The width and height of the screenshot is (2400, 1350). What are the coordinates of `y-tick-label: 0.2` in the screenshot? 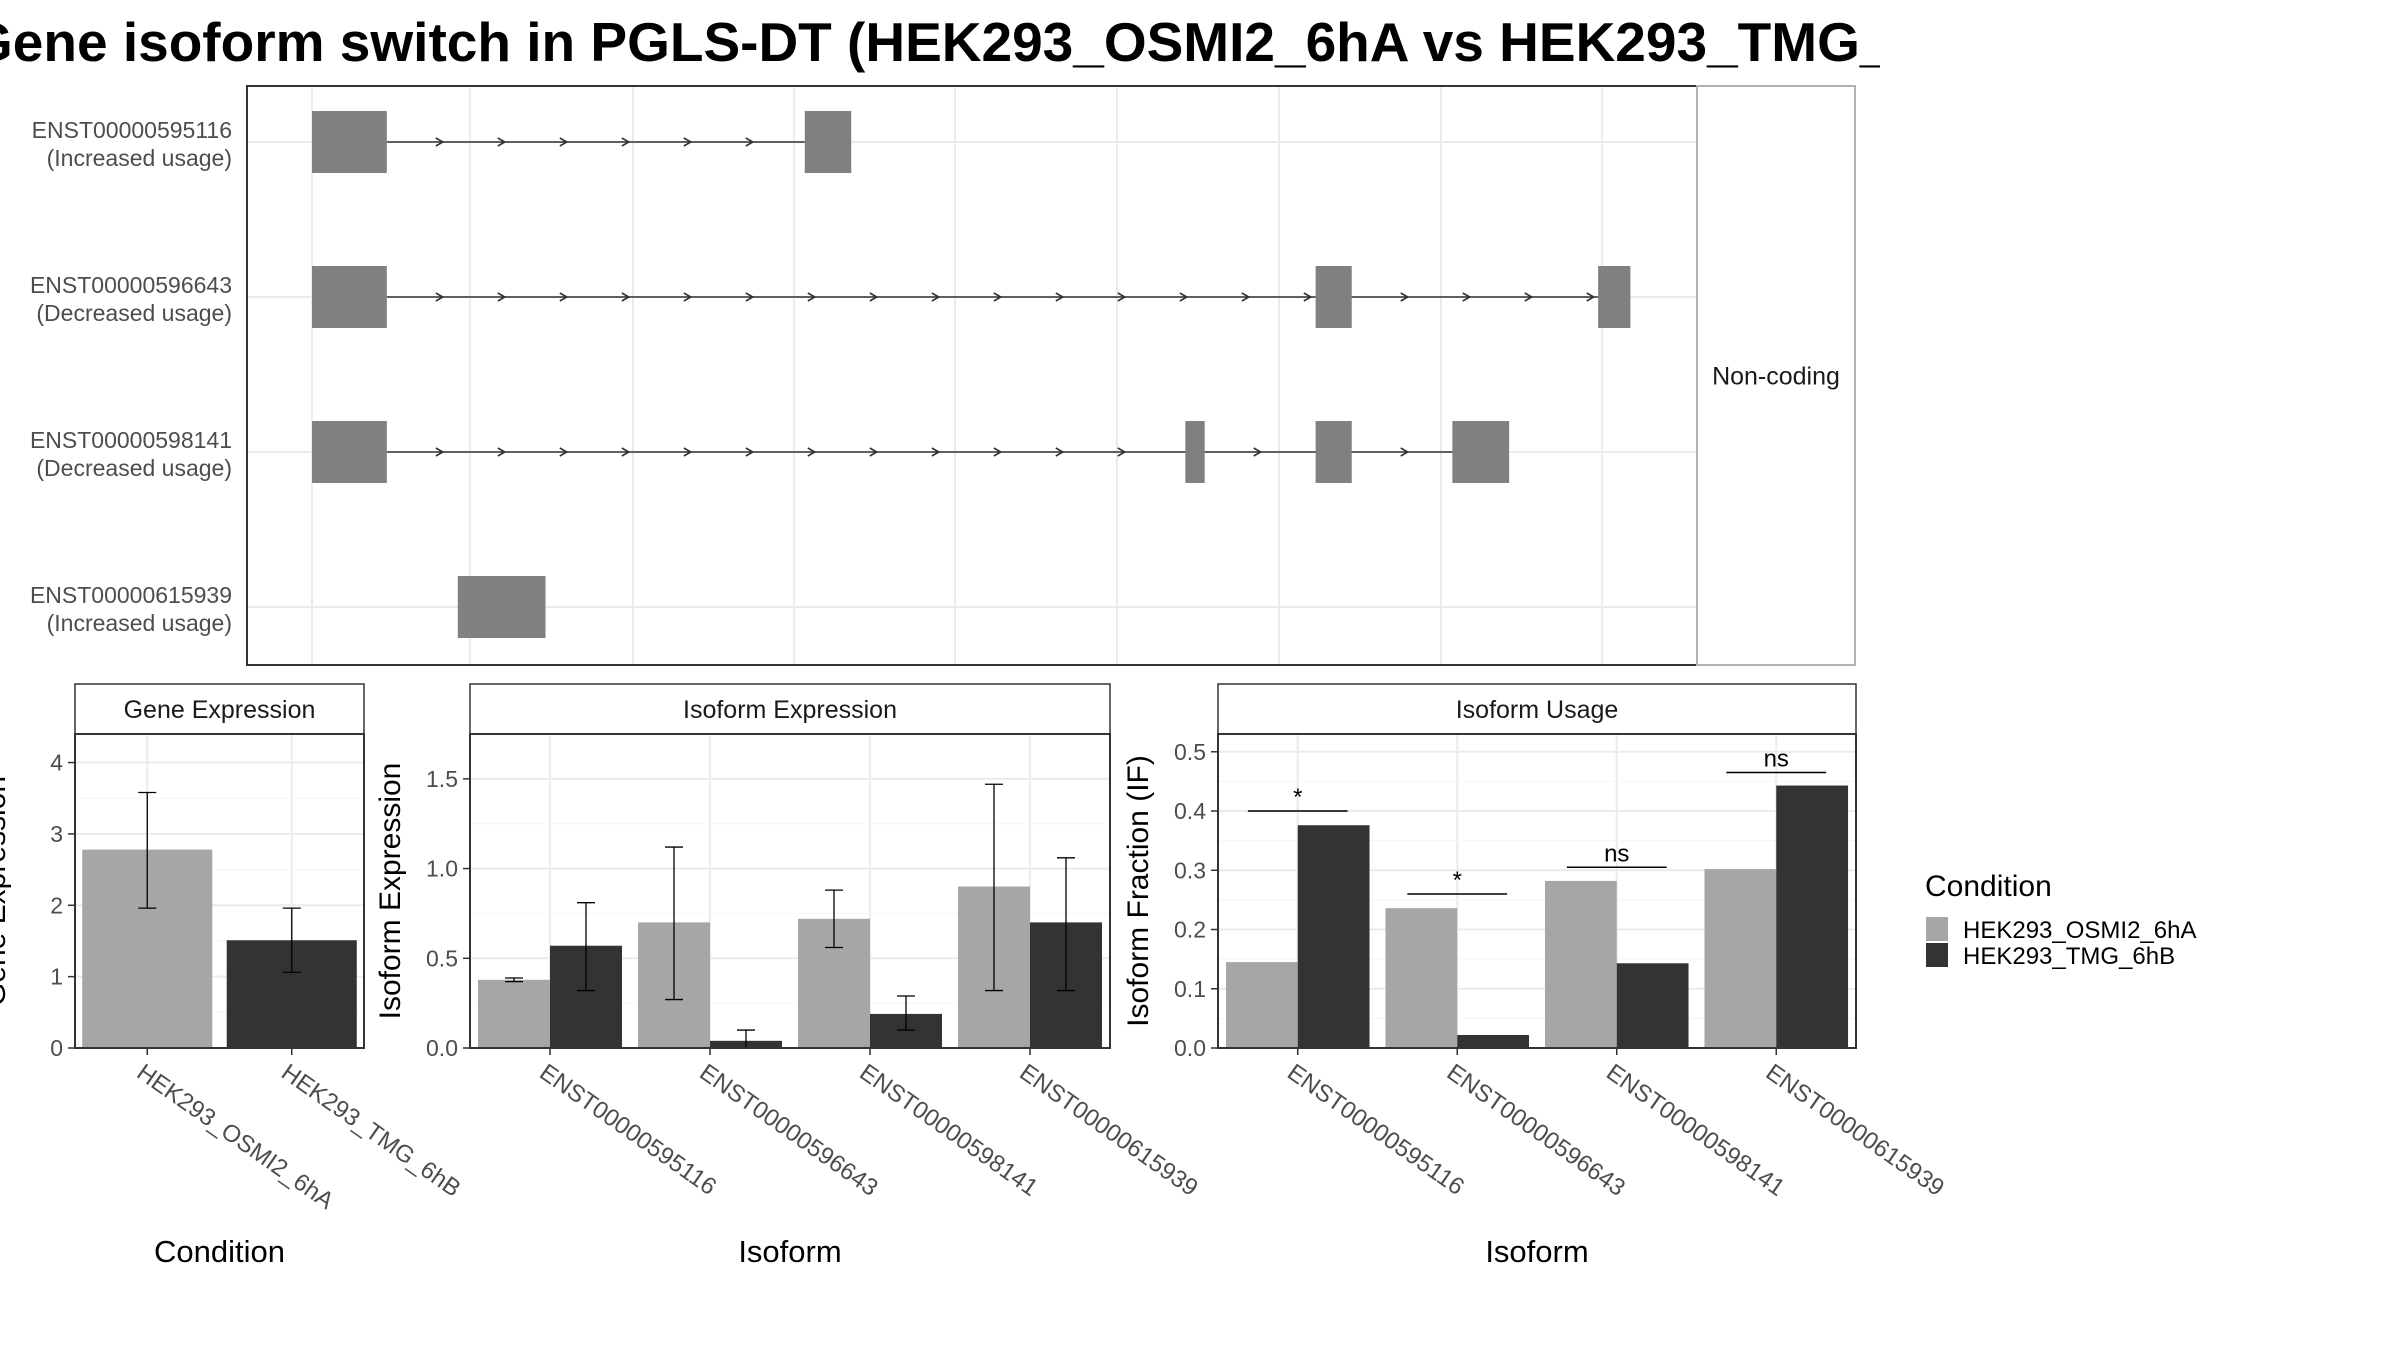 It's located at (1190, 930).